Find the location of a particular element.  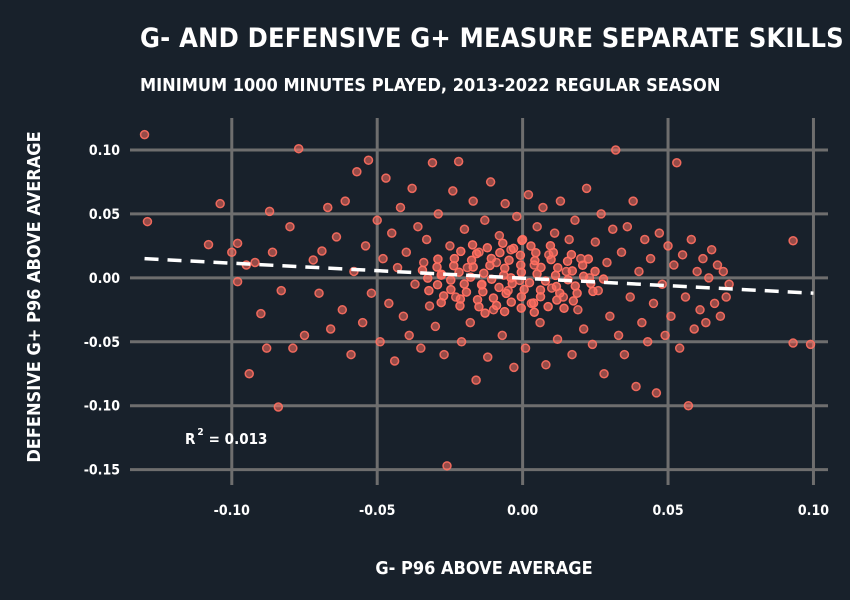

trend-layer is located at coordinates (479, 275).